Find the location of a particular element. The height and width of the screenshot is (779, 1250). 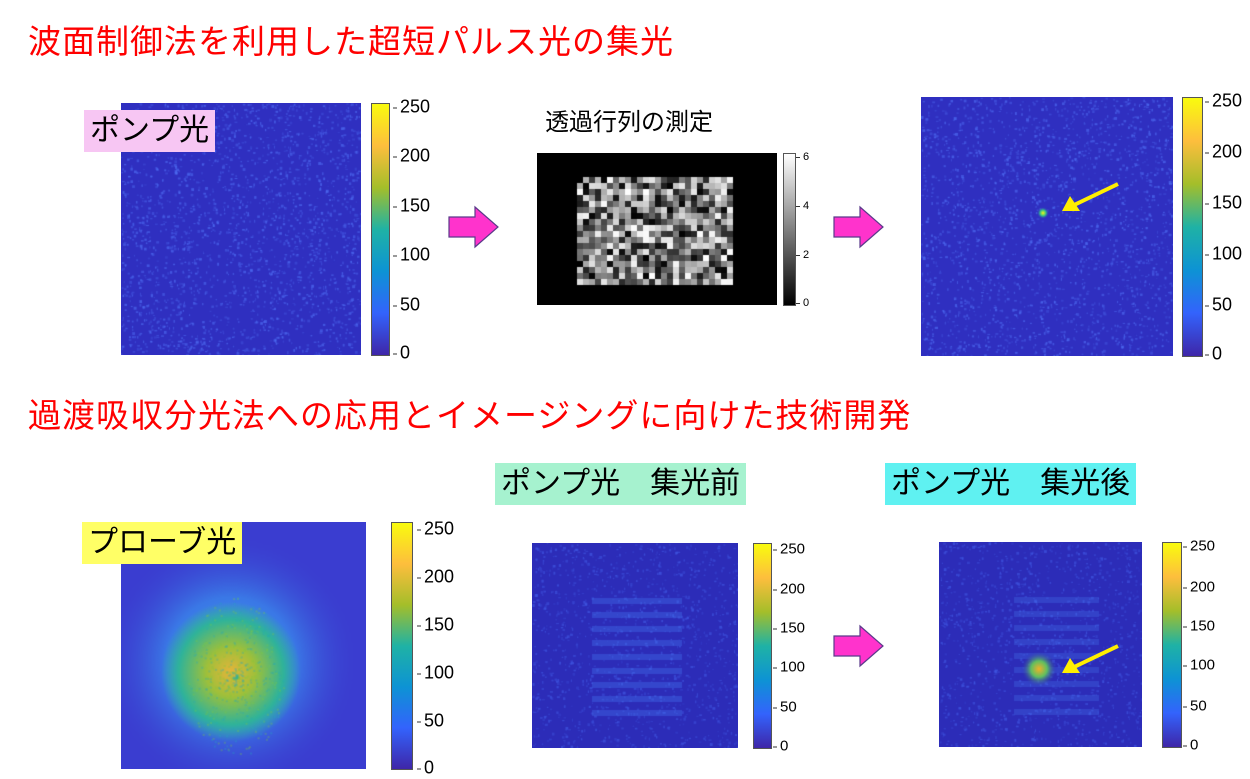

pump-after-label: ポンプ光 集光後 is located at coordinates (1011, 484).